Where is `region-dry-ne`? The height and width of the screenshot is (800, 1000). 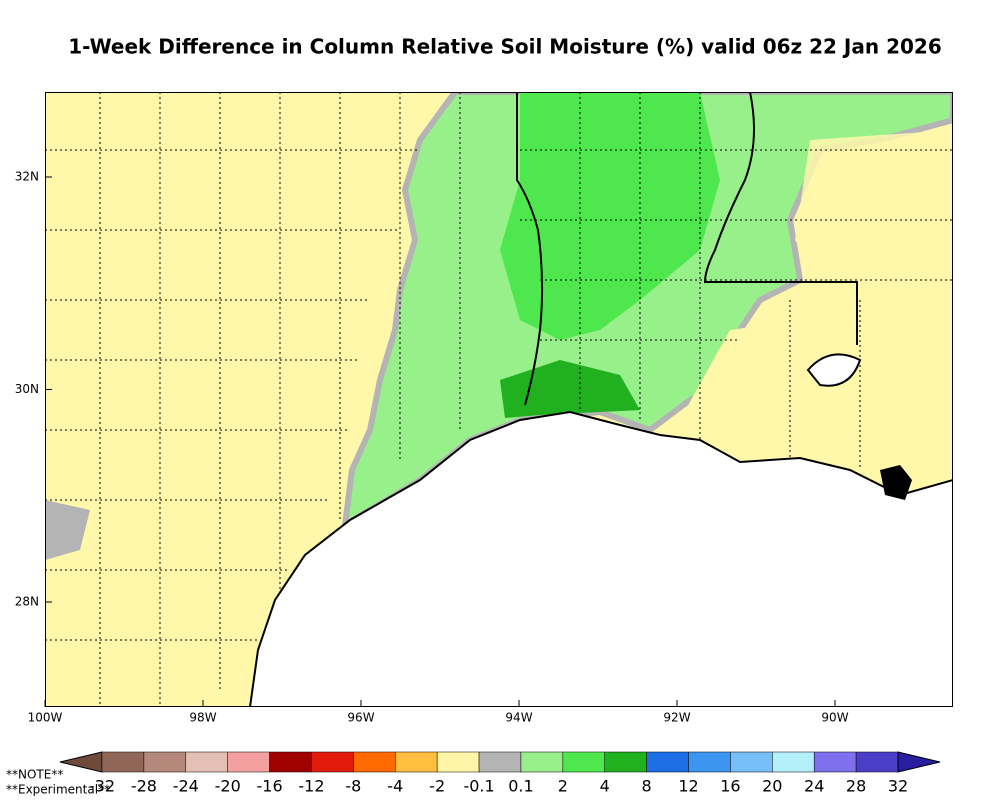
region-dry-ne is located at coordinates (874, 205).